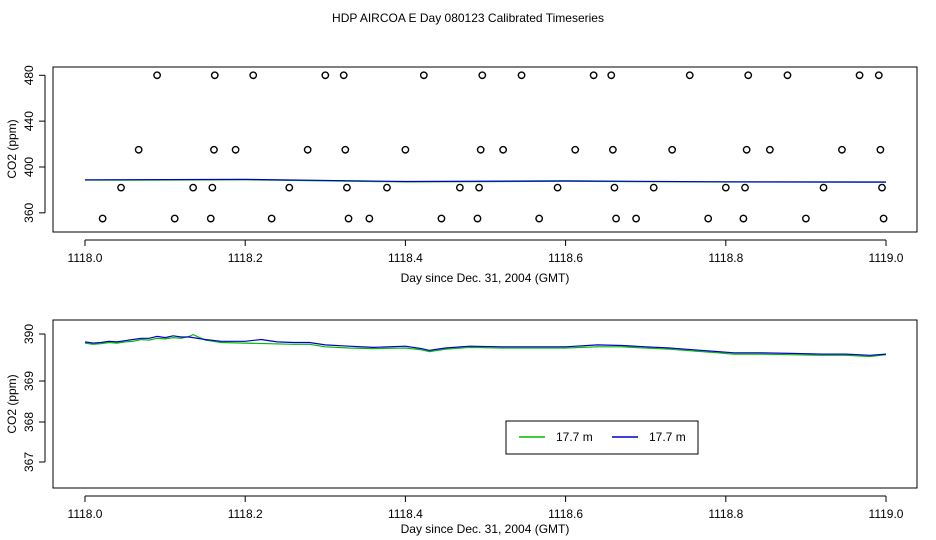 This screenshot has height=540, width=936. Describe the element at coordinates (245, 258) in the screenshot. I see `x-tick-label-top: 1118.2` at that location.